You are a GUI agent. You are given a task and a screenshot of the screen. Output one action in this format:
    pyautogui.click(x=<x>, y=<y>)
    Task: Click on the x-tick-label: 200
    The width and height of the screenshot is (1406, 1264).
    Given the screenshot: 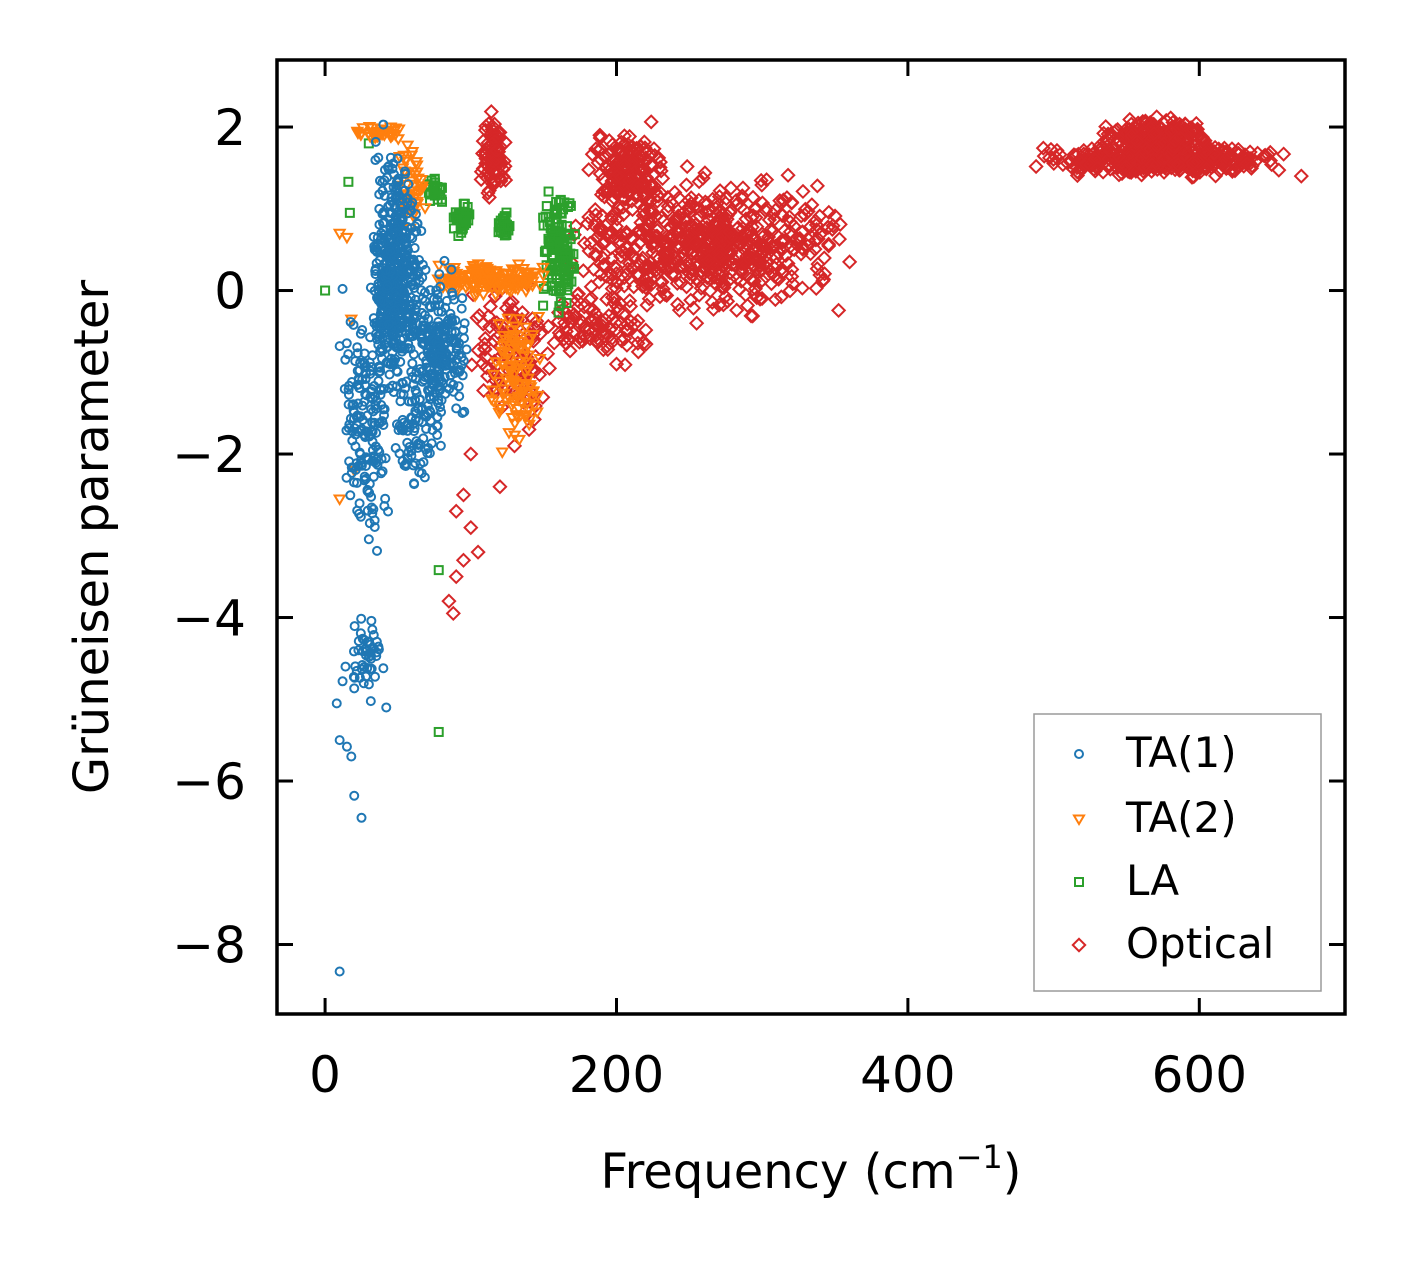 What is the action you would take?
    pyautogui.click(x=616, y=1075)
    